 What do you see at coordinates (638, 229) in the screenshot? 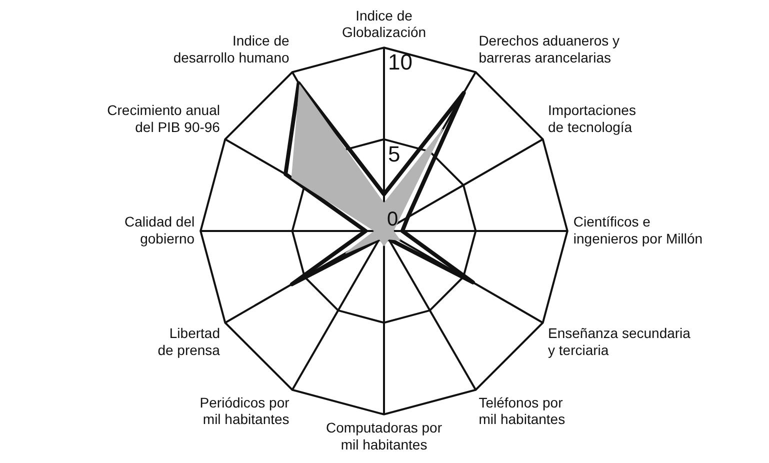
I see `spoke-label: Científicos e ingenieros por Millón` at bounding box center [638, 229].